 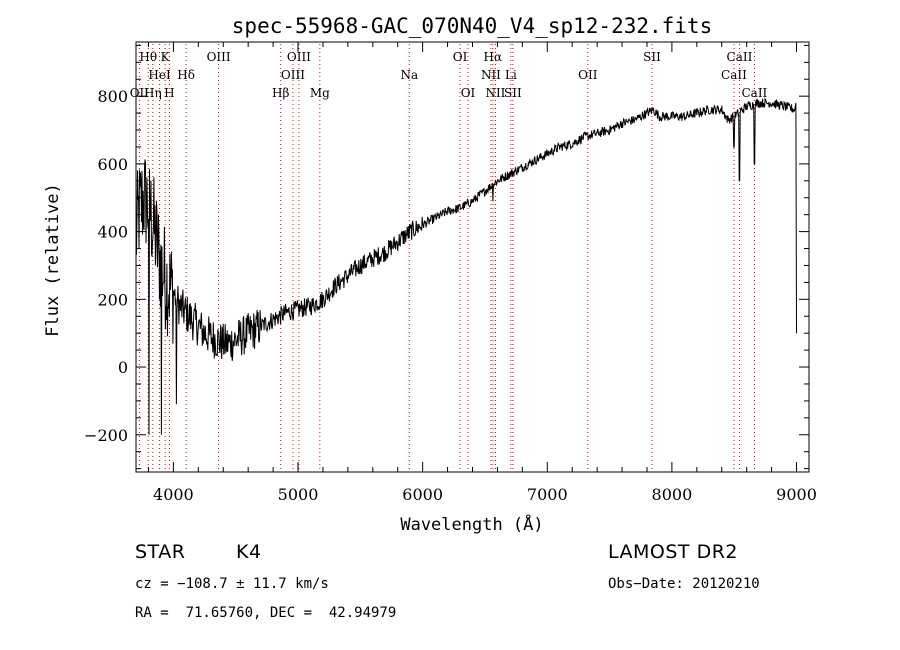 I want to click on survey-name: LAMOST DR2, so click(x=673, y=552).